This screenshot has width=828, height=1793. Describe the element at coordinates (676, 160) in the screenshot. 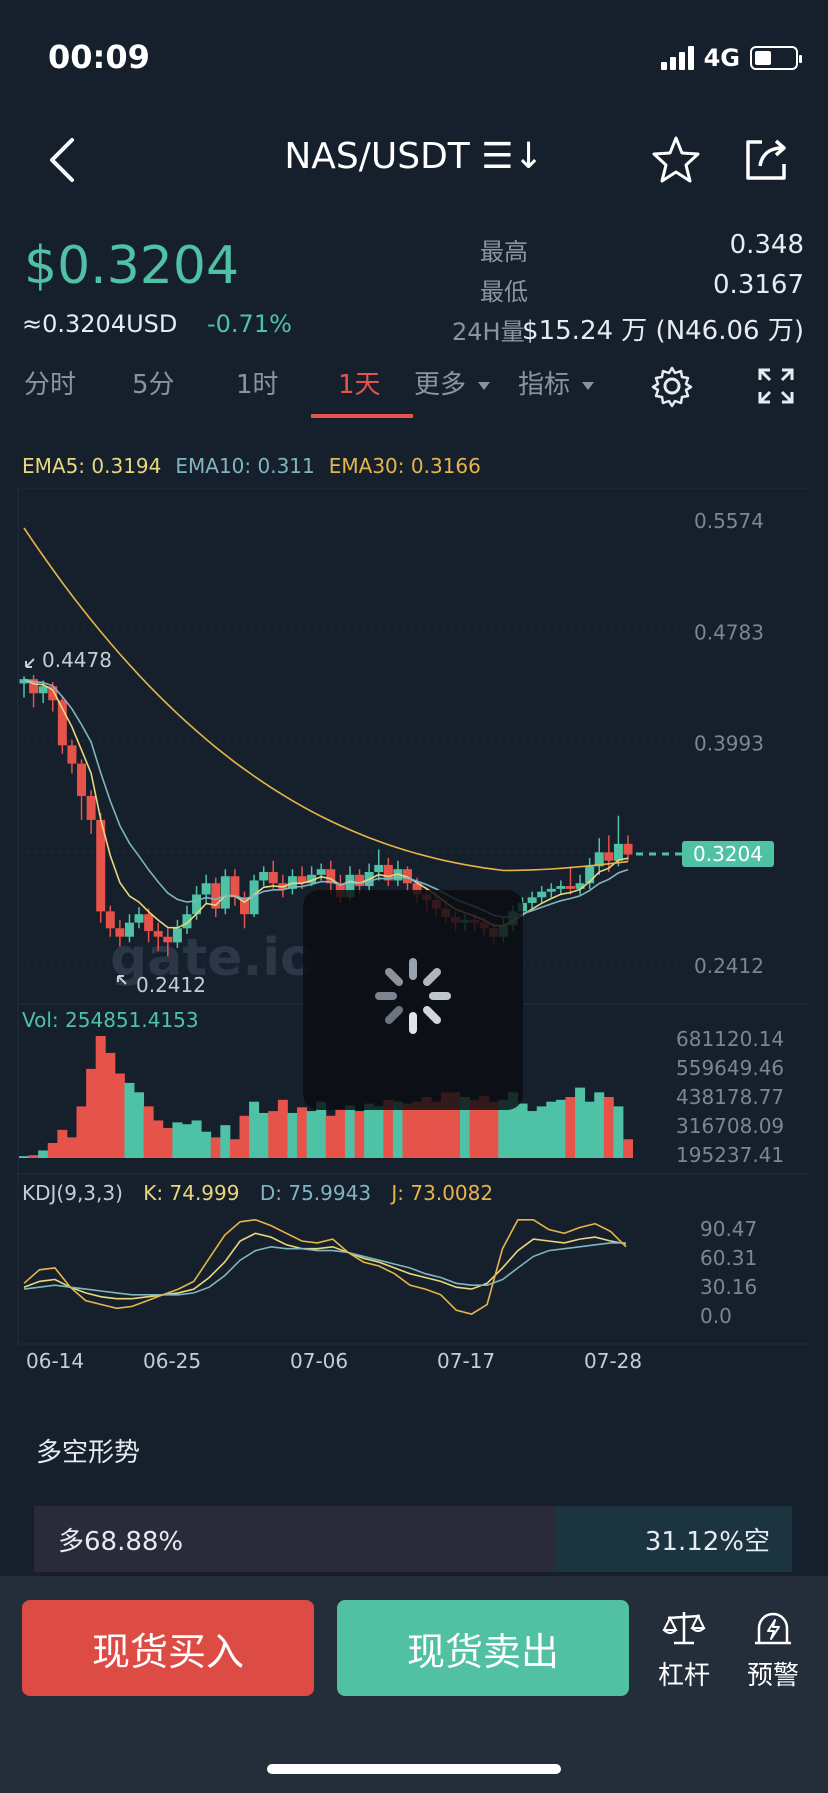

I see `star-icon` at that location.